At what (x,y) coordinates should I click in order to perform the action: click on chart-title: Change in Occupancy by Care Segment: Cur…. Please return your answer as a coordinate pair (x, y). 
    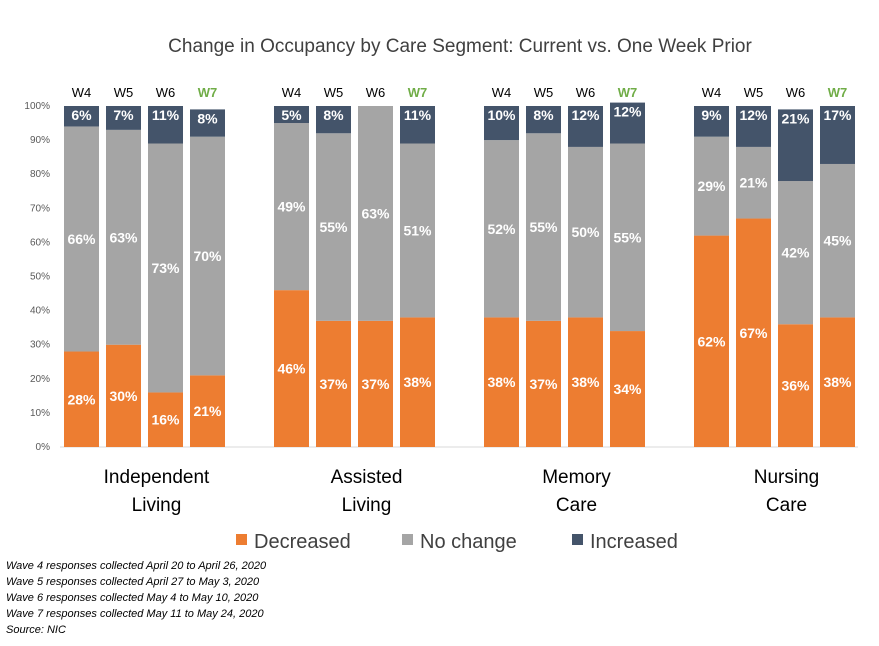
    Looking at the image, I should click on (460, 46).